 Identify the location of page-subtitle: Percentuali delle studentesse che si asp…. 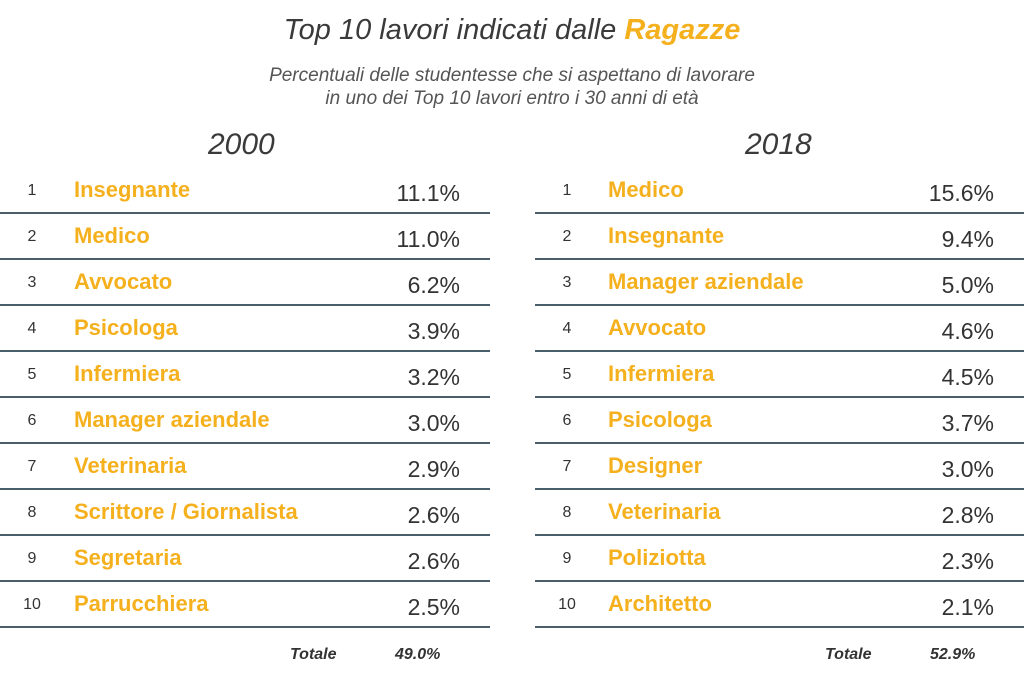
(512, 87).